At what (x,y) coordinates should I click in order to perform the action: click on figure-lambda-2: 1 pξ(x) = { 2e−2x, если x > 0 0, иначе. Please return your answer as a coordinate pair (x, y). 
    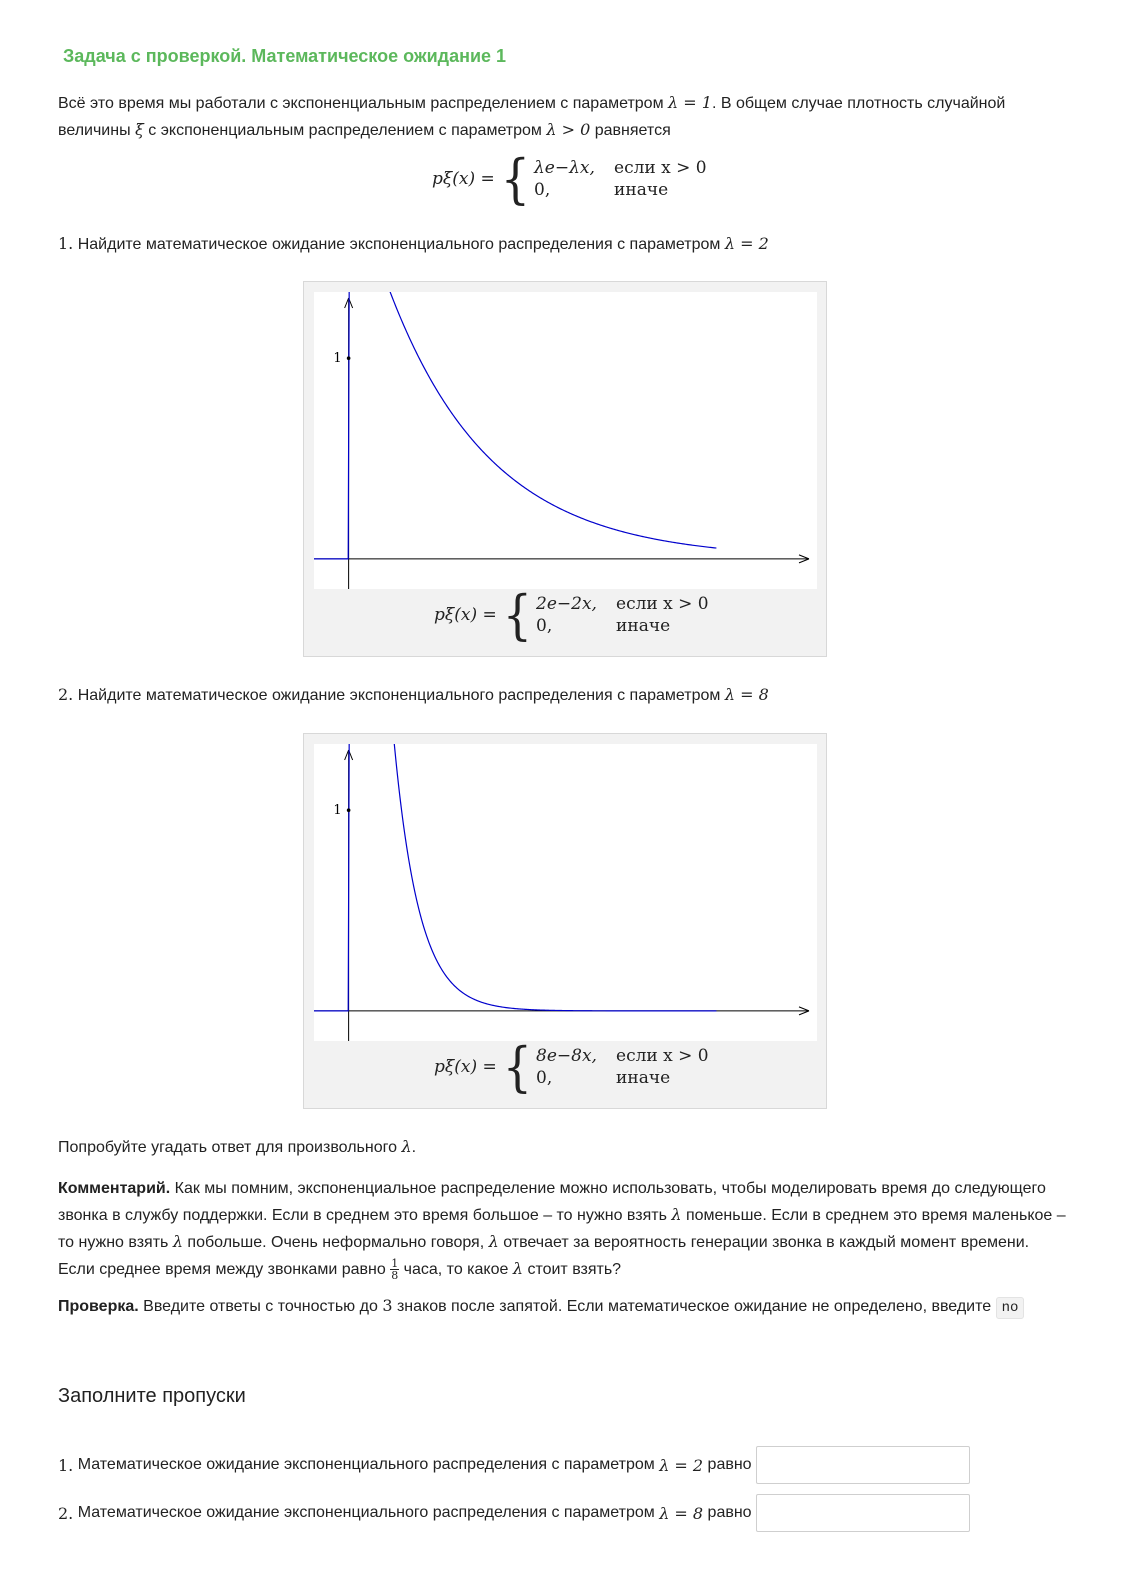
    Looking at the image, I should click on (565, 469).